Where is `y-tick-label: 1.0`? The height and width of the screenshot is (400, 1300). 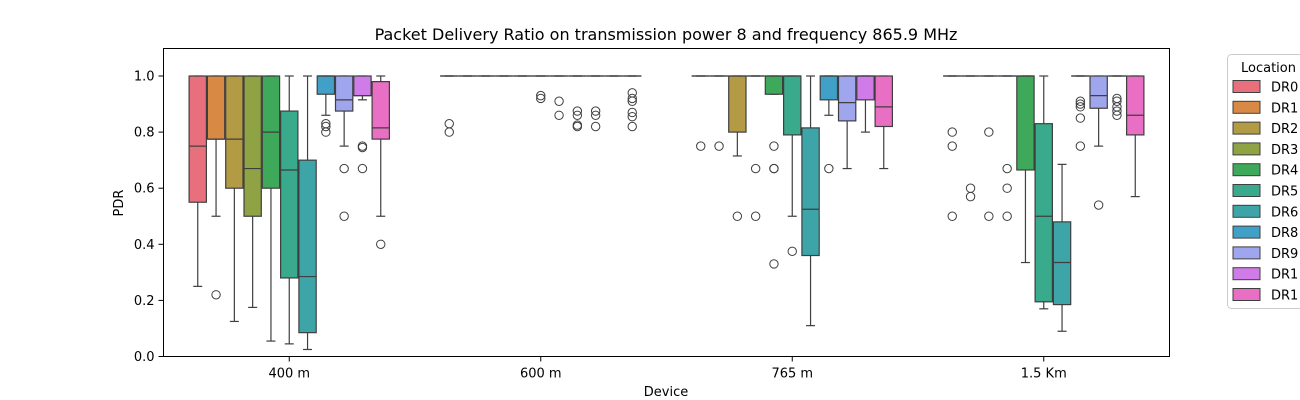
y-tick-label: 1.0 is located at coordinates (144, 77).